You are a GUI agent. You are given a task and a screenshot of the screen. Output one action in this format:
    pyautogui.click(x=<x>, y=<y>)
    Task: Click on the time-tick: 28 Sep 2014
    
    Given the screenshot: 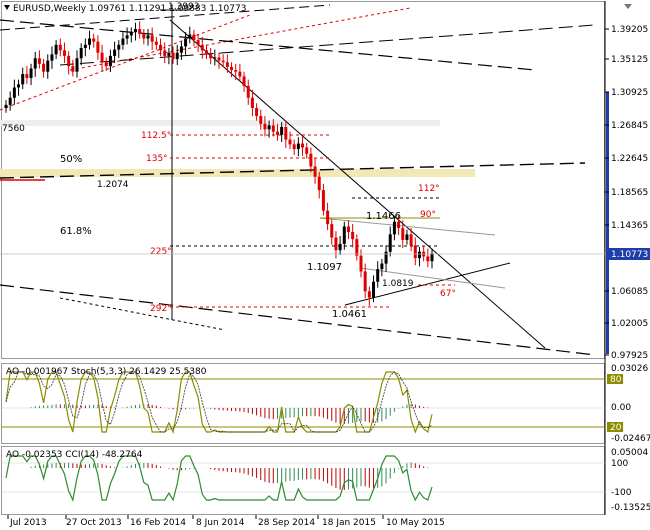 What is the action you would take?
    pyautogui.click(x=286, y=523)
    